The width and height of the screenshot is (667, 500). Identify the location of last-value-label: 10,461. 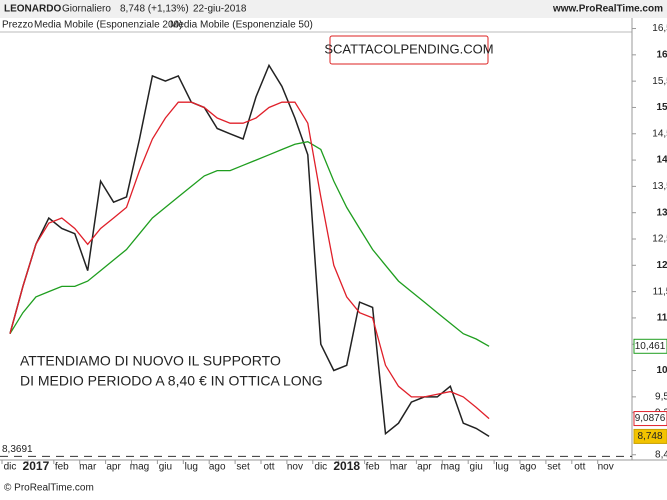
(650, 346).